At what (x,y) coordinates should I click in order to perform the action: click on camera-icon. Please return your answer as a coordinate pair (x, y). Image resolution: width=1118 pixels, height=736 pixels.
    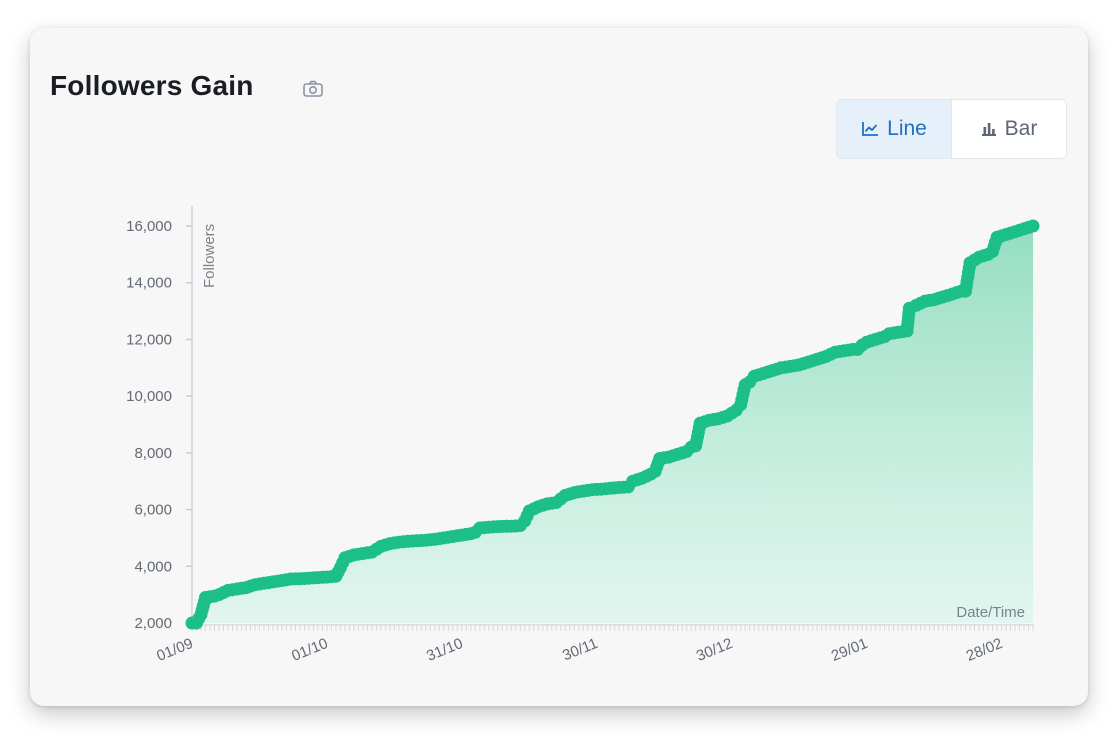
    Looking at the image, I should click on (313, 89).